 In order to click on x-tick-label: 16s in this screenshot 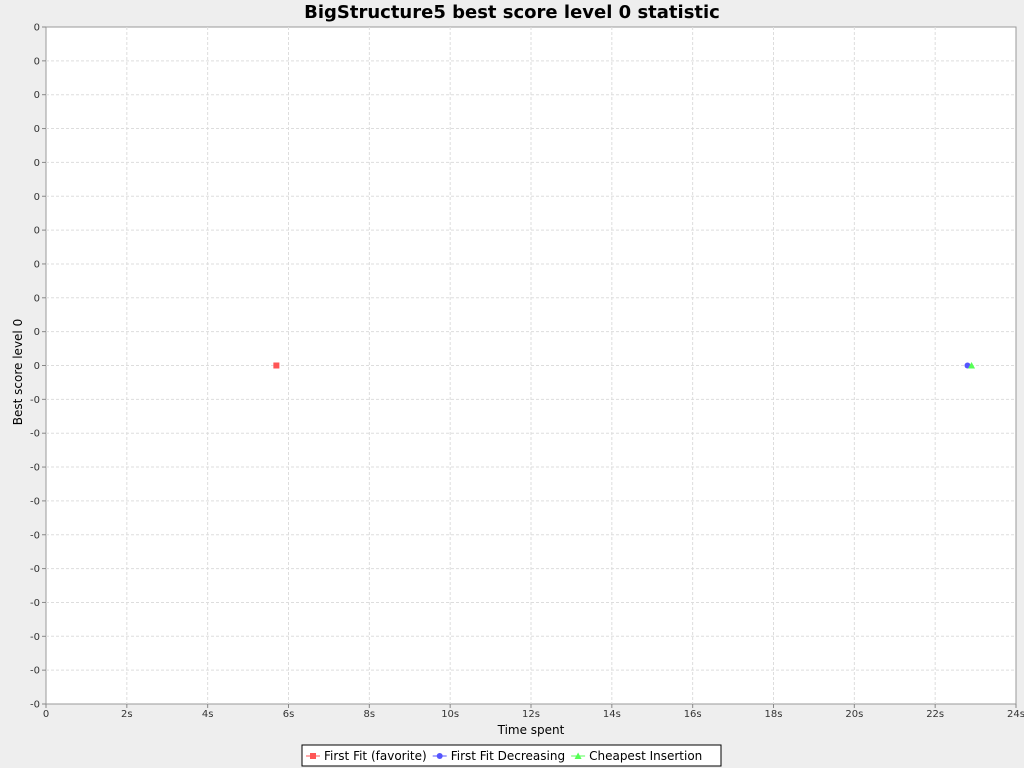, I will do `click(693, 714)`.